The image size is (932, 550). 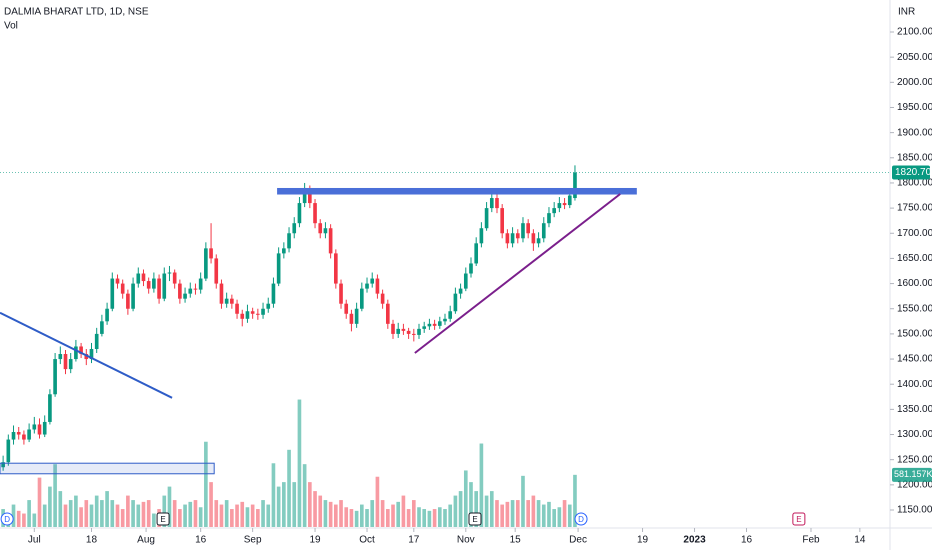 What do you see at coordinates (253, 540) in the screenshot?
I see `x-tick-label: Sep` at bounding box center [253, 540].